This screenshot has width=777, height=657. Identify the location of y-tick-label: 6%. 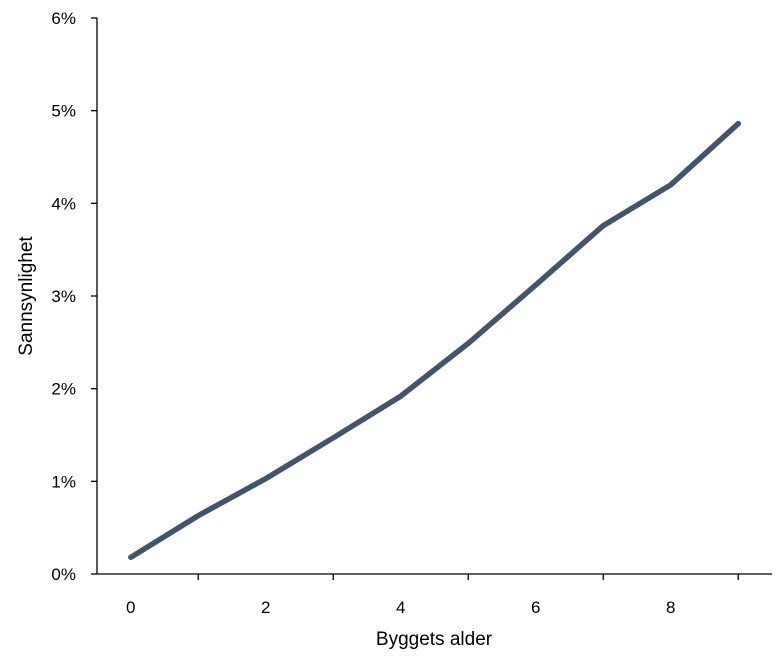
(63, 18).